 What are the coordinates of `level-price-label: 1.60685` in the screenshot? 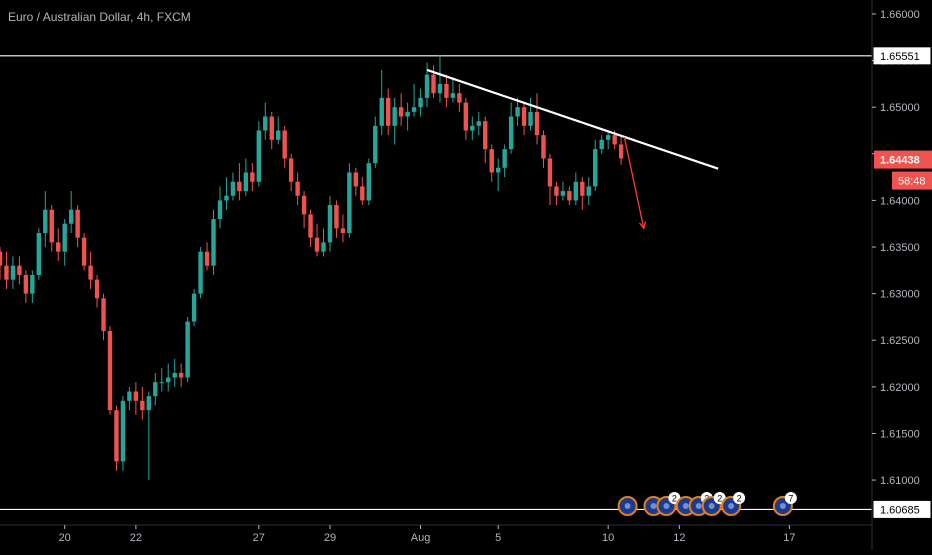 It's located at (902, 509).